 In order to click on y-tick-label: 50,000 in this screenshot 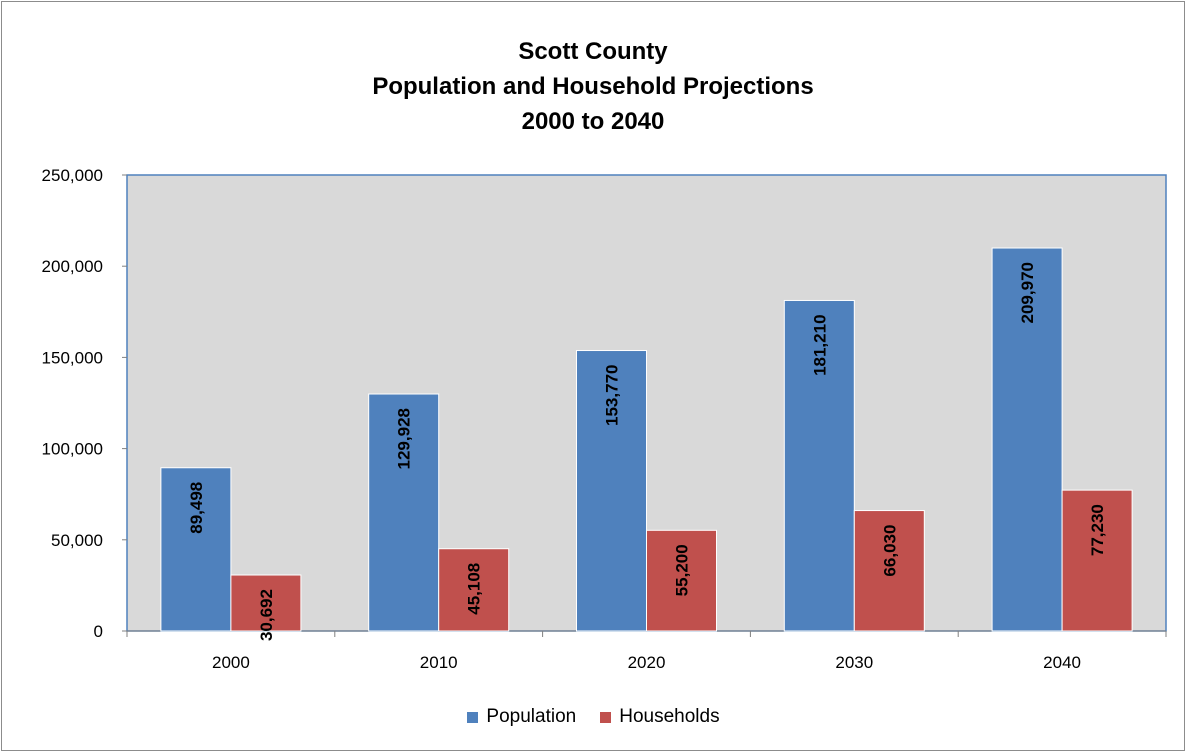, I will do `click(77, 540)`.